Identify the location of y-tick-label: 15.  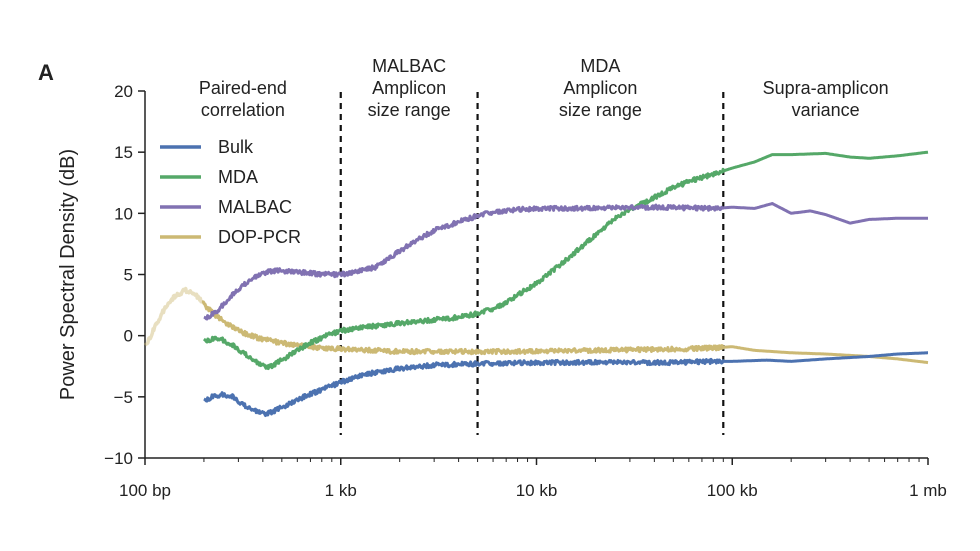
(123, 152).